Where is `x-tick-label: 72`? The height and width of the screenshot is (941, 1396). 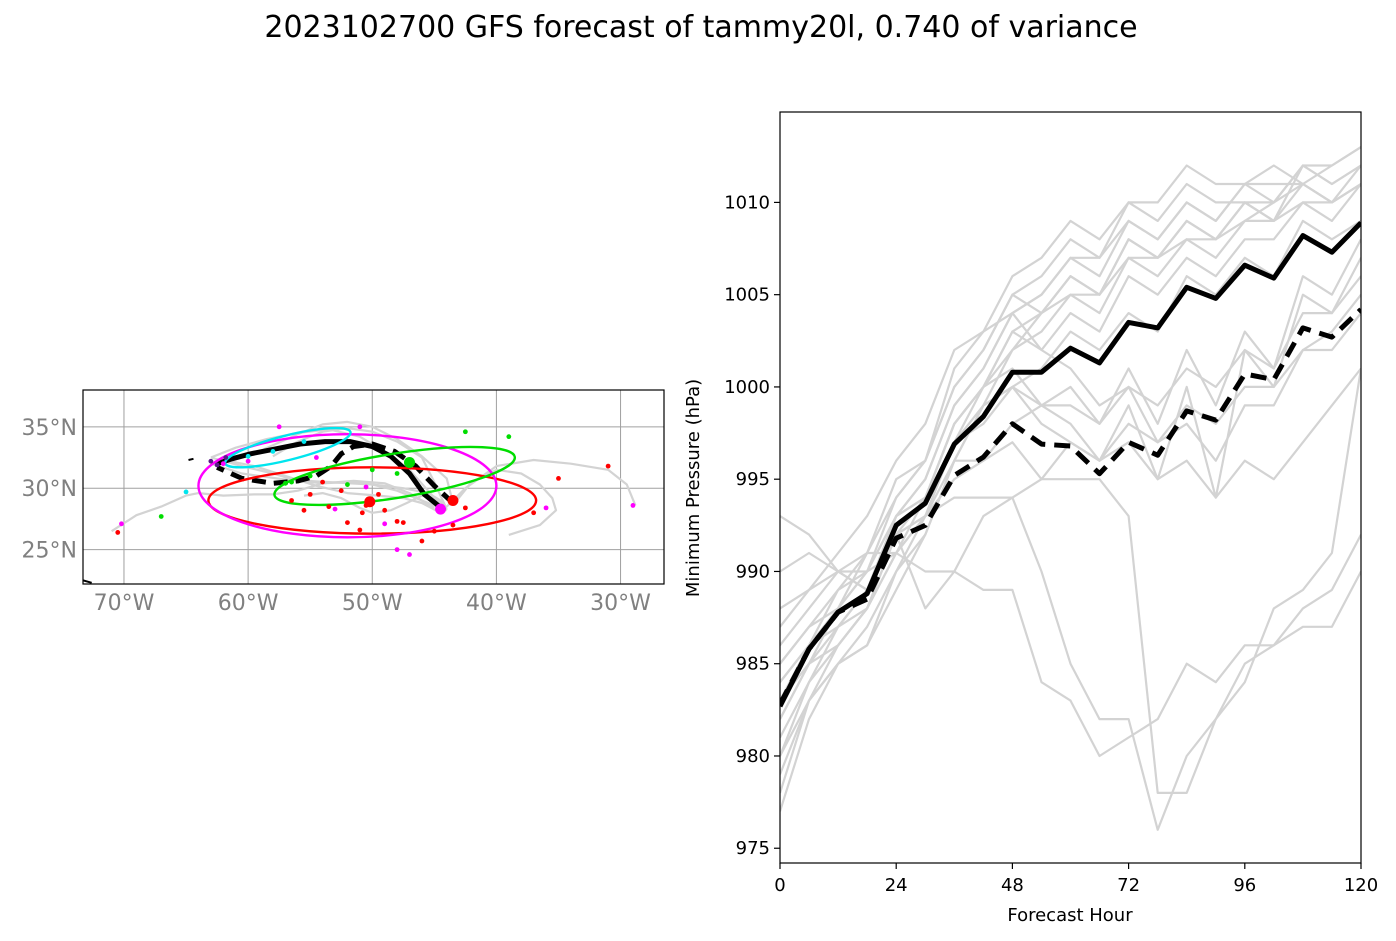 x-tick-label: 72 is located at coordinates (1128, 885).